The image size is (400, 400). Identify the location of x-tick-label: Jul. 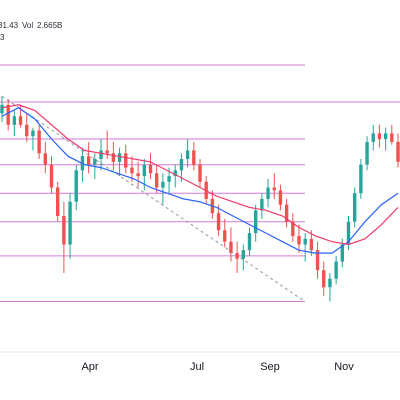
(197, 367).